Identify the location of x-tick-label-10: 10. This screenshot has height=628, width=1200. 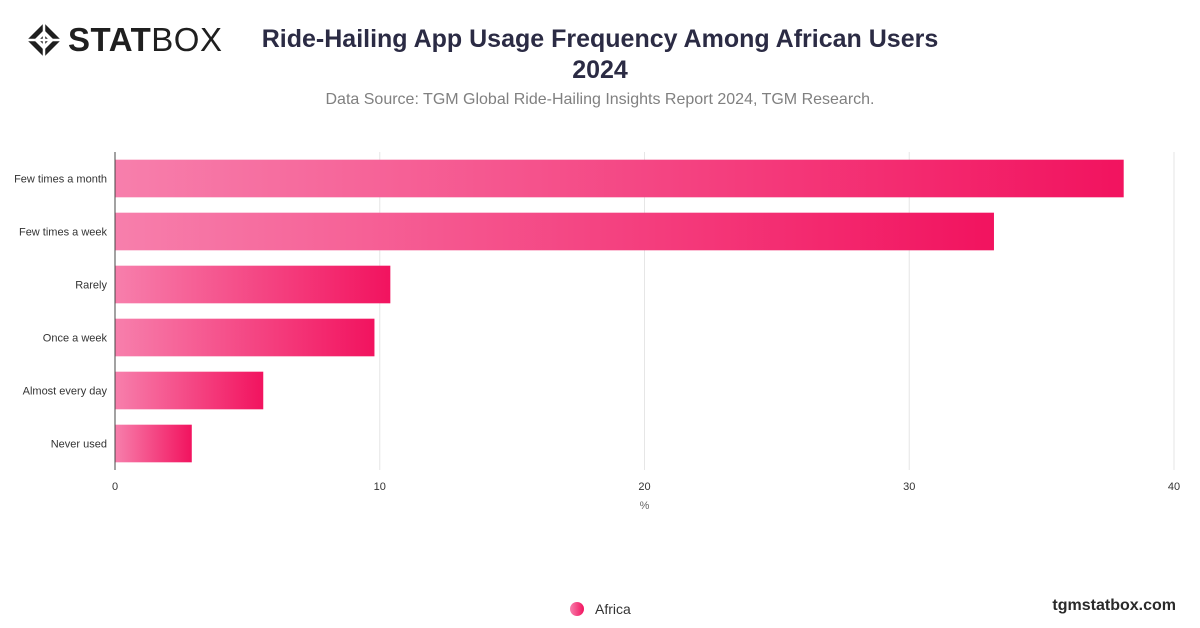
(380, 487).